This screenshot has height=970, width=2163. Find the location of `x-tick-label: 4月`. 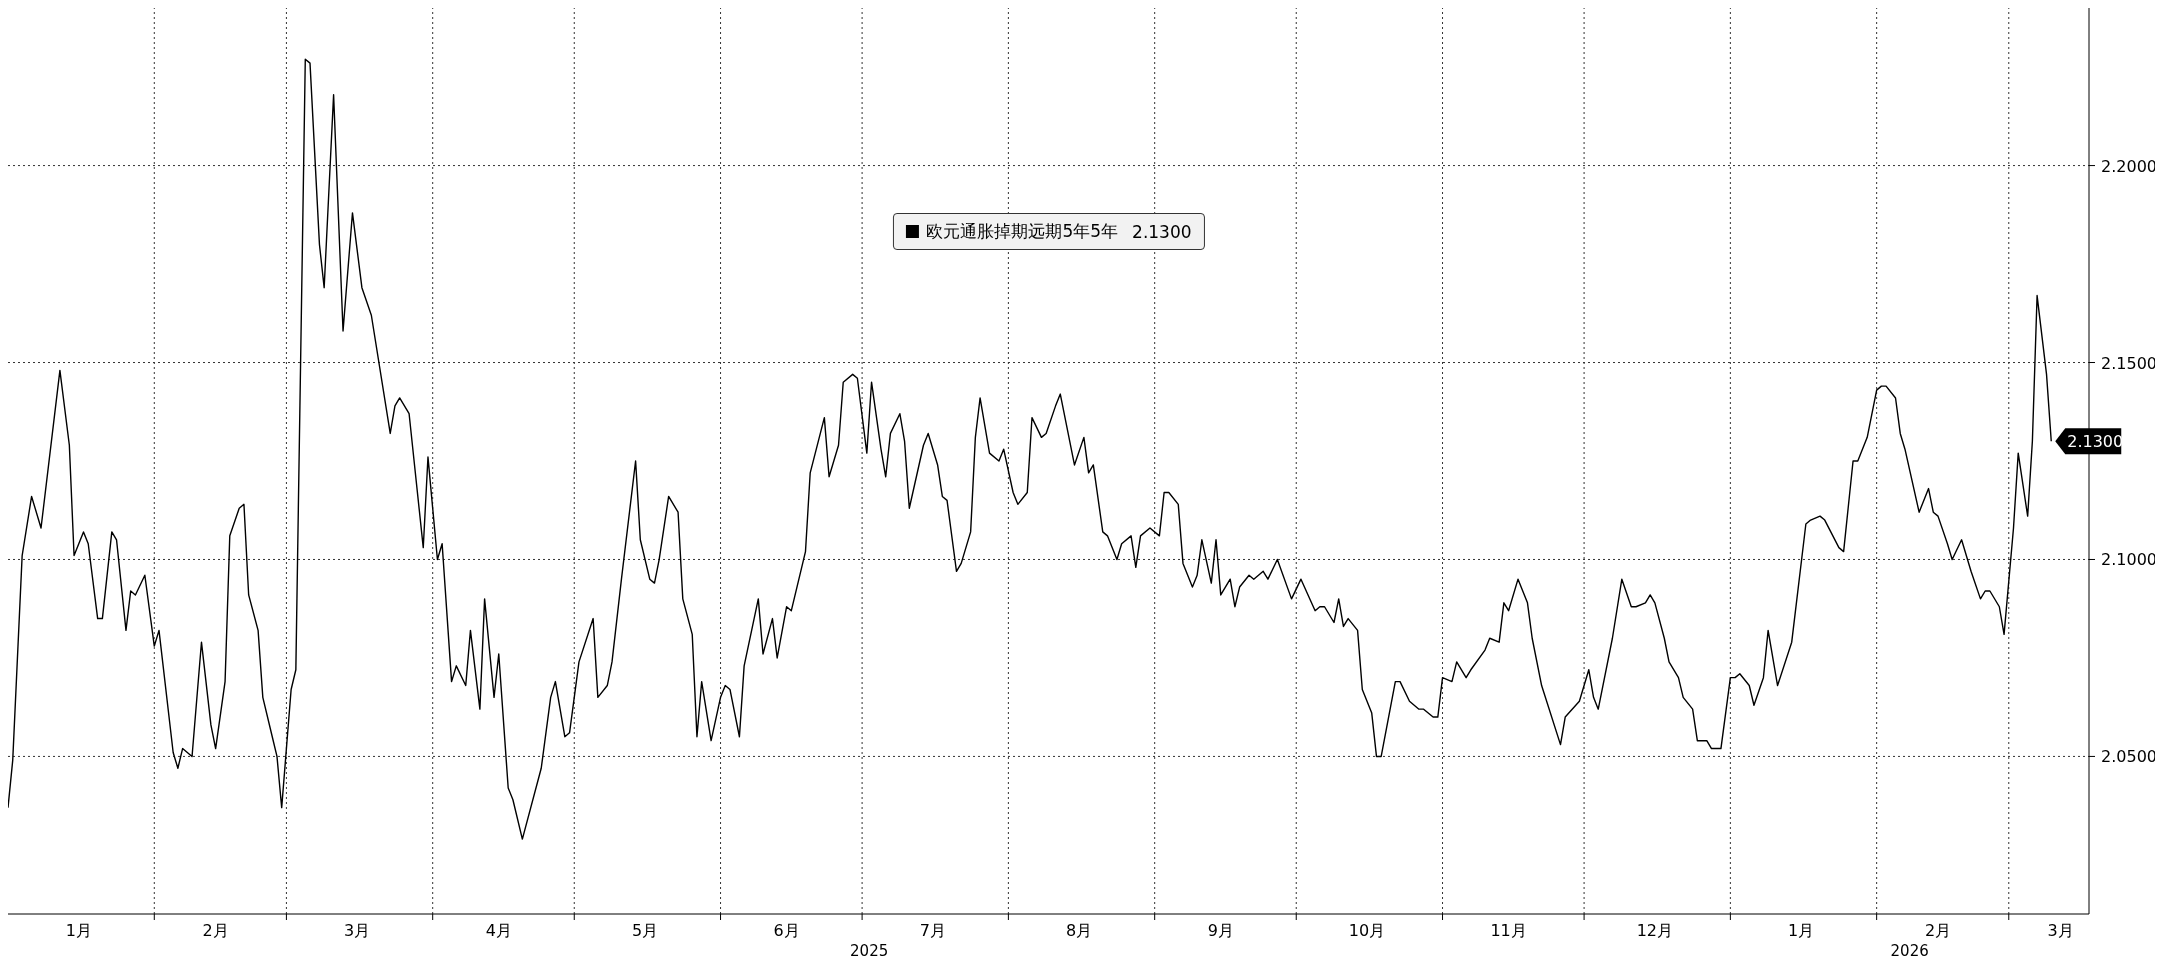

x-tick-label: 4月 is located at coordinates (498, 930).